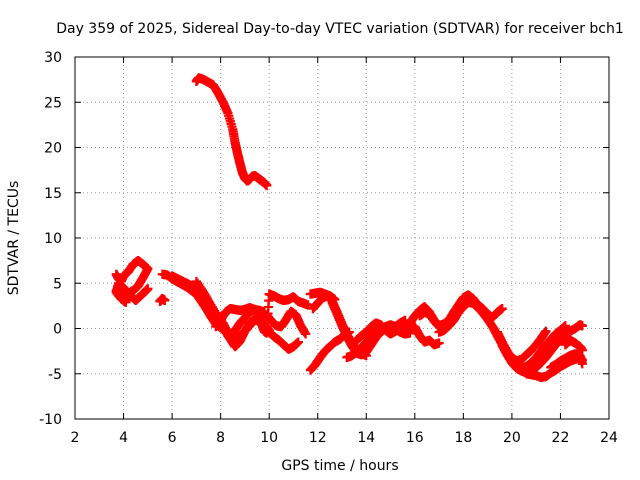 The width and height of the screenshot is (640, 480). I want to click on x-tick-label: 14, so click(366, 438).